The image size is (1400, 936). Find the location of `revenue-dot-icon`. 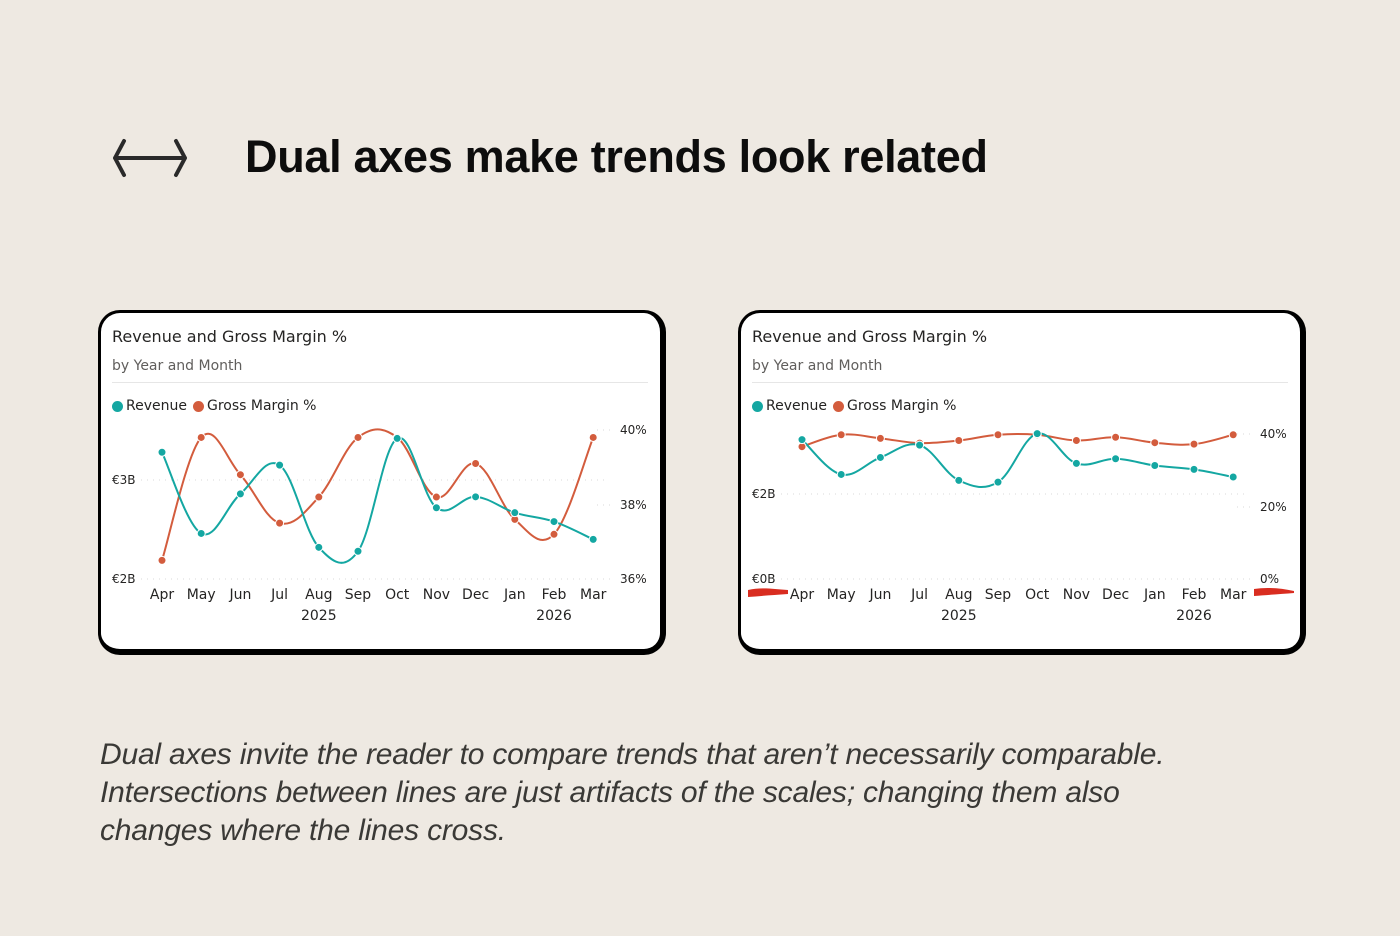

revenue-dot-icon is located at coordinates (757, 406).